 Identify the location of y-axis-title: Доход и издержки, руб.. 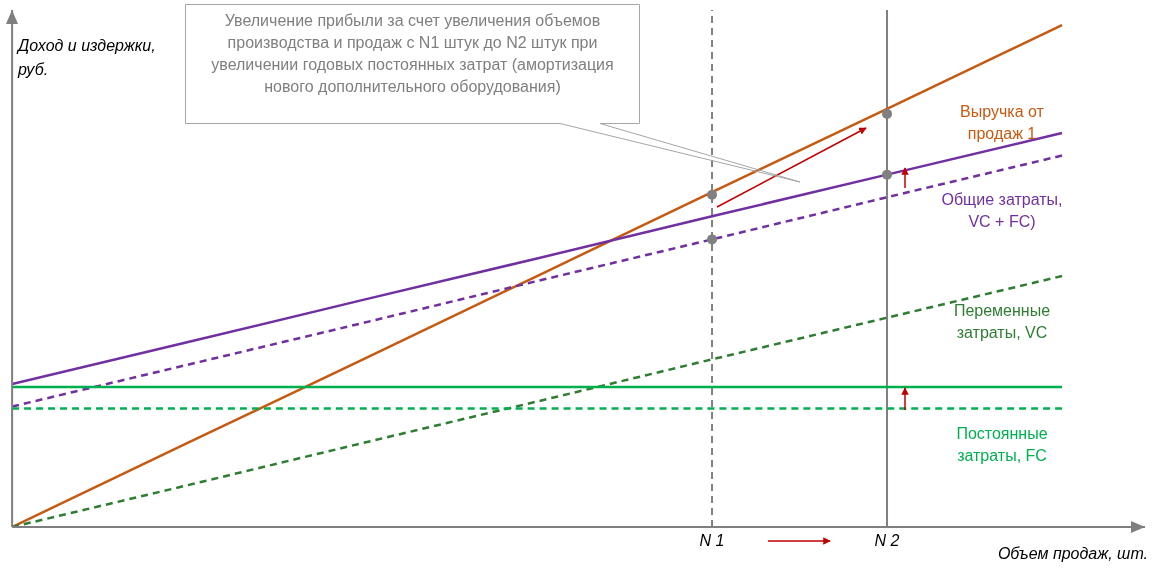
(87, 58).